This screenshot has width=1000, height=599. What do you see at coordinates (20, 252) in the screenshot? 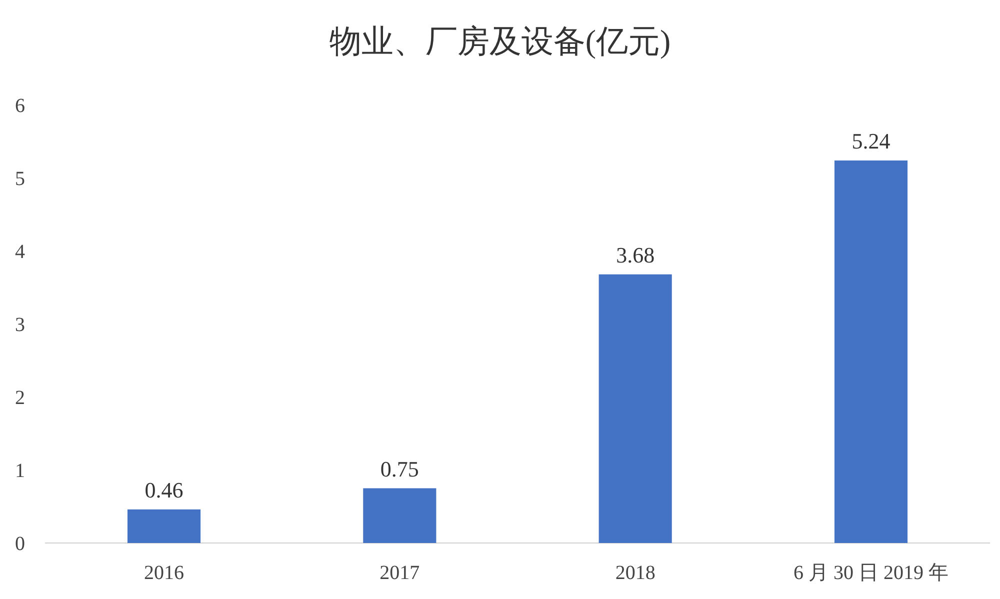
I see `y-tick-label: 4` at bounding box center [20, 252].